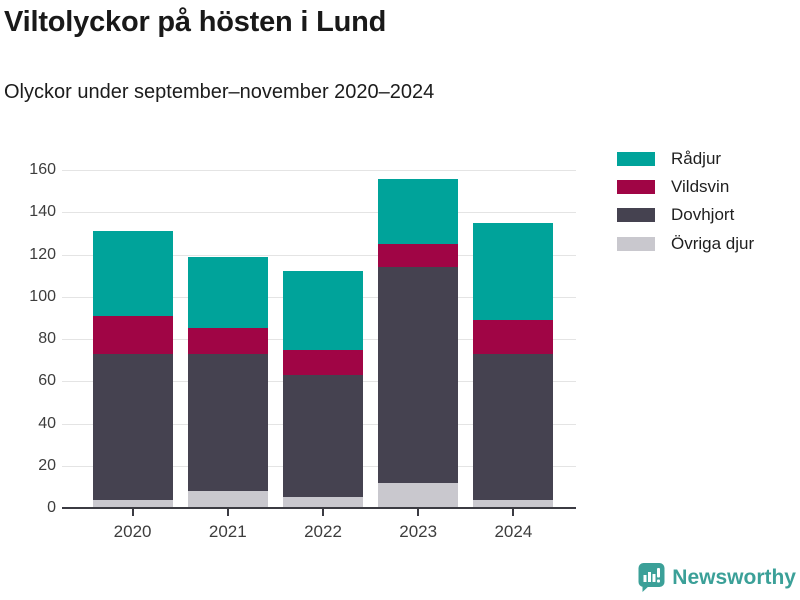  Describe the element at coordinates (132, 334) in the screenshot. I see `bar-2020-vildsvin` at that location.